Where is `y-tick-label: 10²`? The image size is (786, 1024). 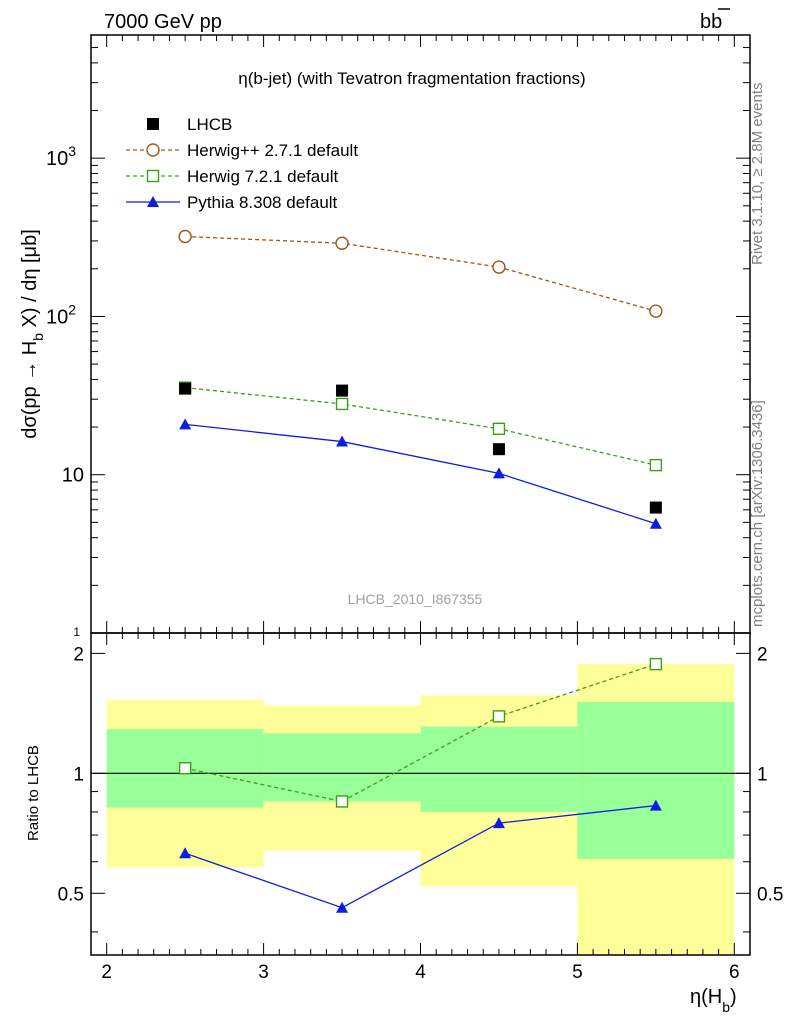 y-tick-label: 10² is located at coordinates (61, 314).